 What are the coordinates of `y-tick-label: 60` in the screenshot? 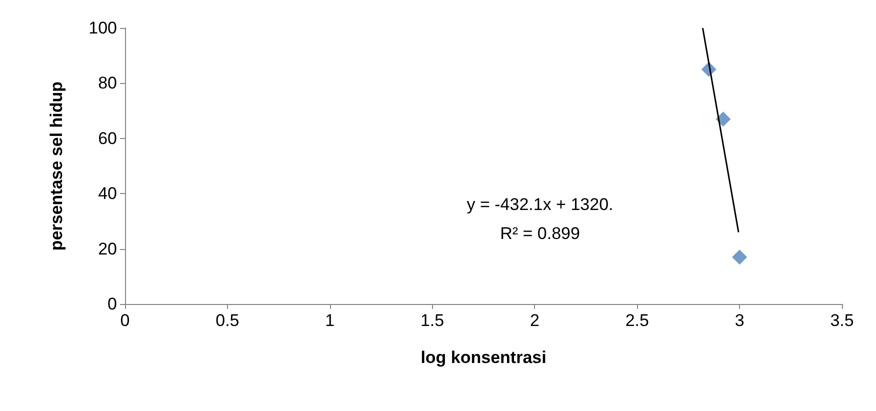 It's located at (107, 138).